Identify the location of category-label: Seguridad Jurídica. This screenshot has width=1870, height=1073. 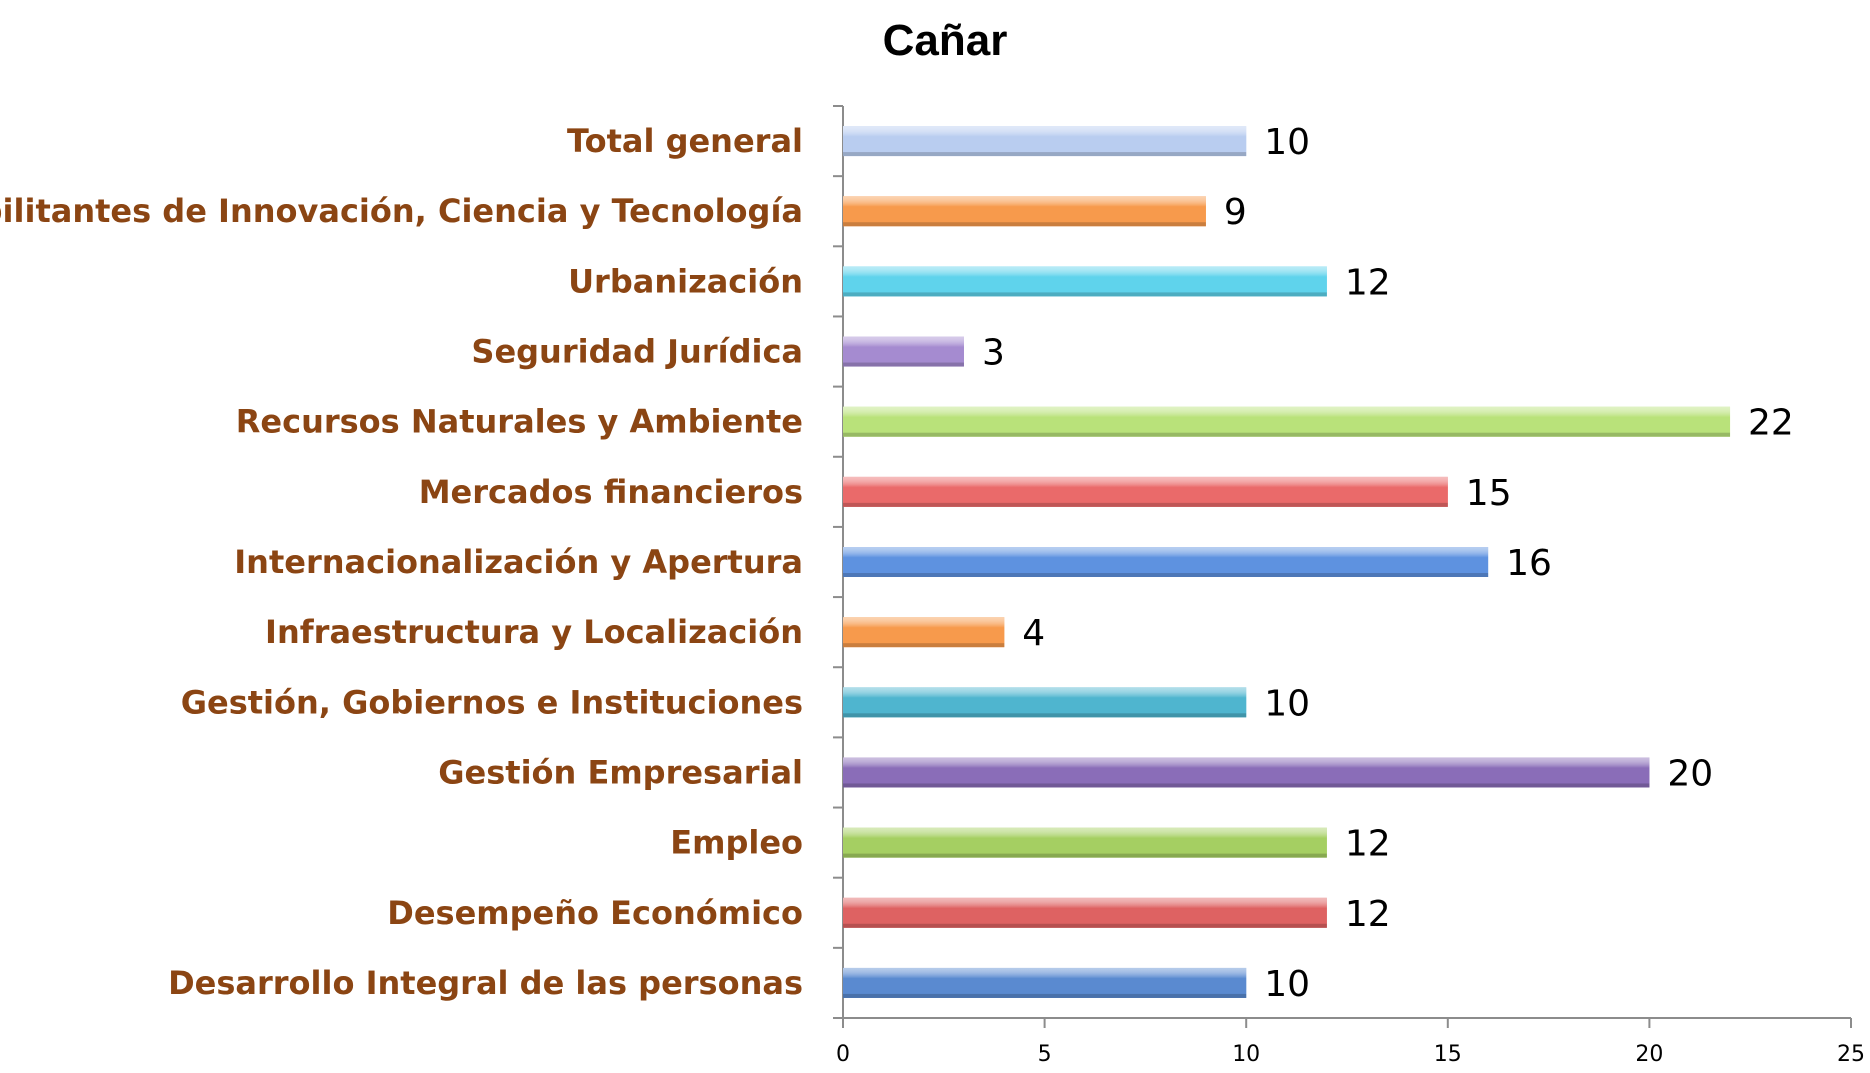
(637, 352).